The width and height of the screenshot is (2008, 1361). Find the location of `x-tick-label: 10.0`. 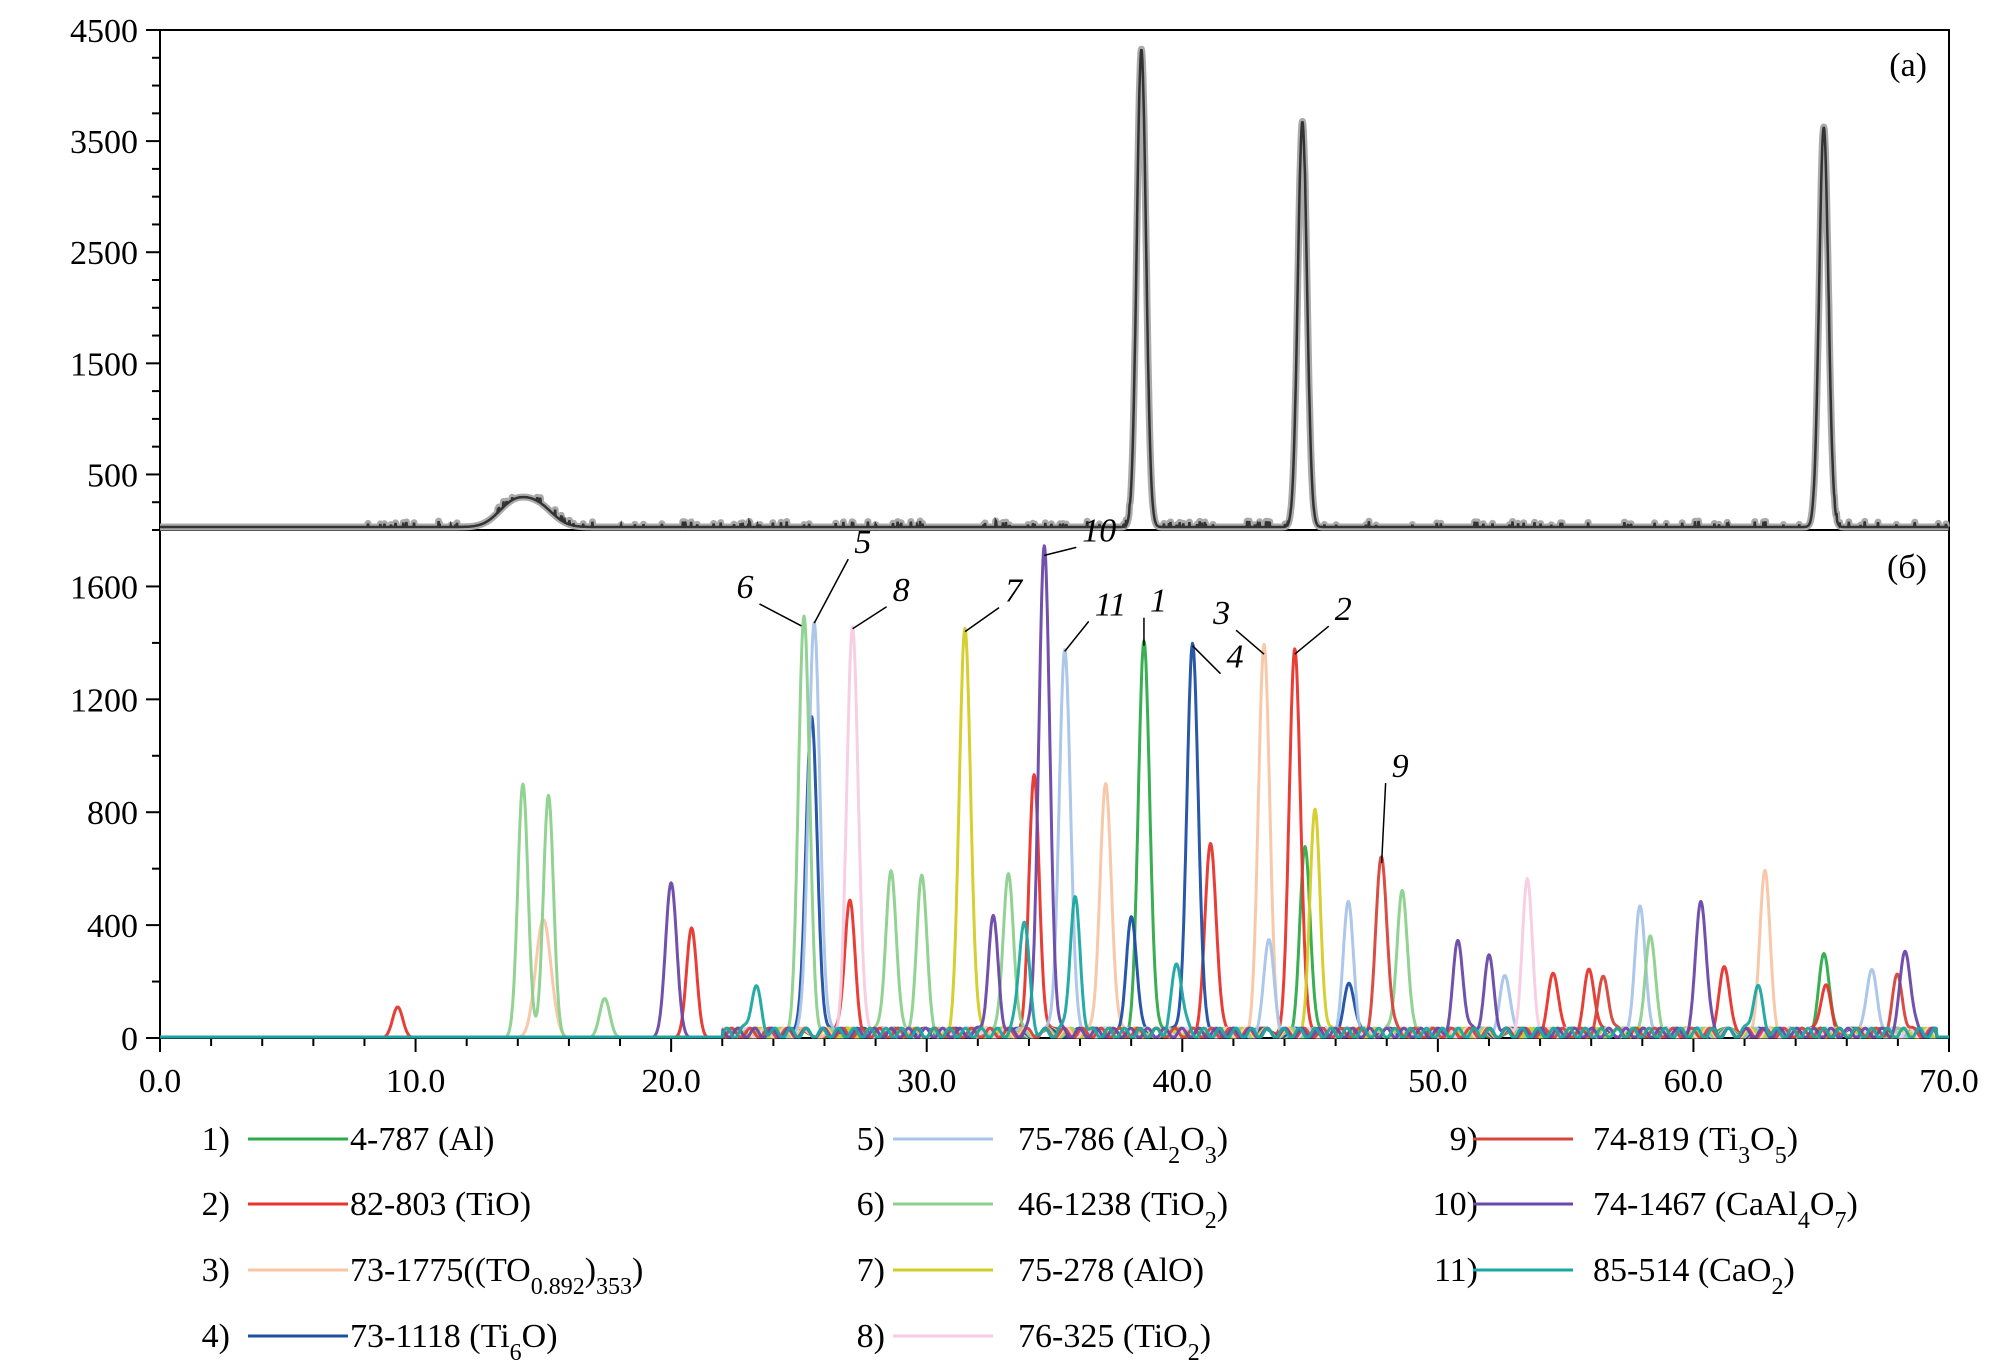

x-tick-label: 10.0 is located at coordinates (416, 1081).